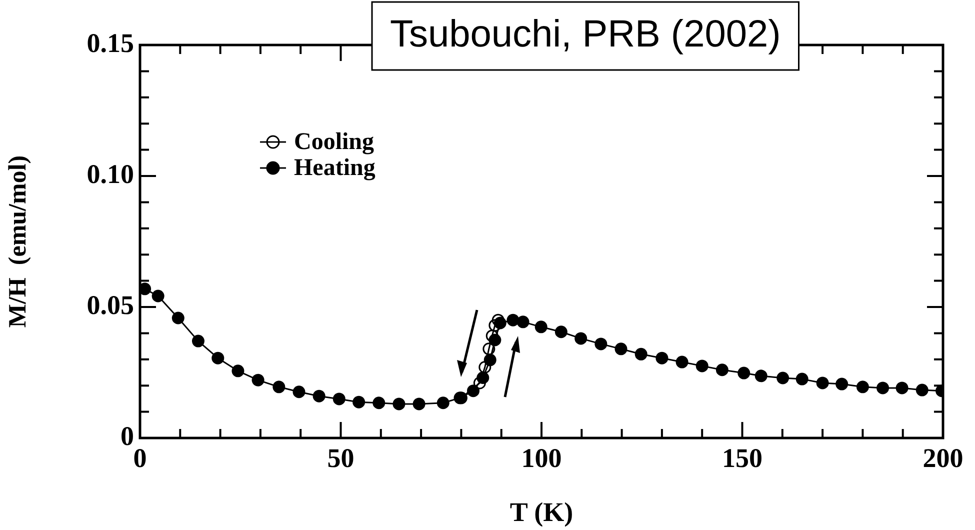 The image size is (975, 530). I want to click on x-axis-title: T (K), so click(542, 511).